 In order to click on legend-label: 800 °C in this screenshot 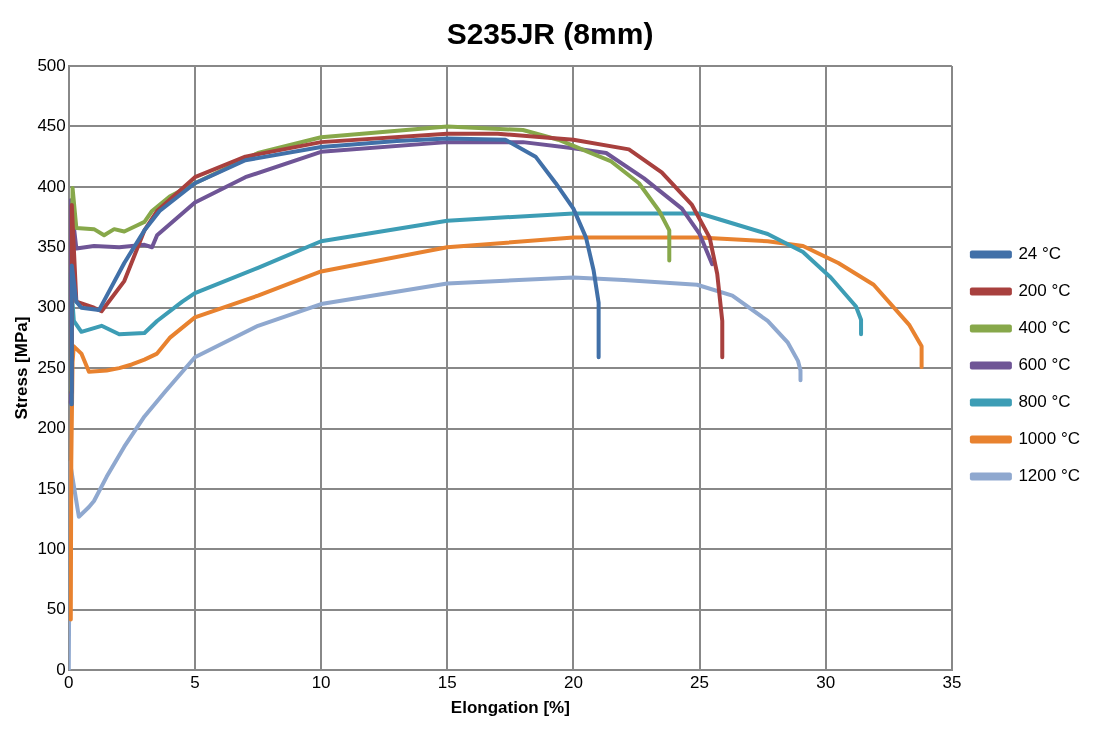, I will do `click(1044, 402)`.